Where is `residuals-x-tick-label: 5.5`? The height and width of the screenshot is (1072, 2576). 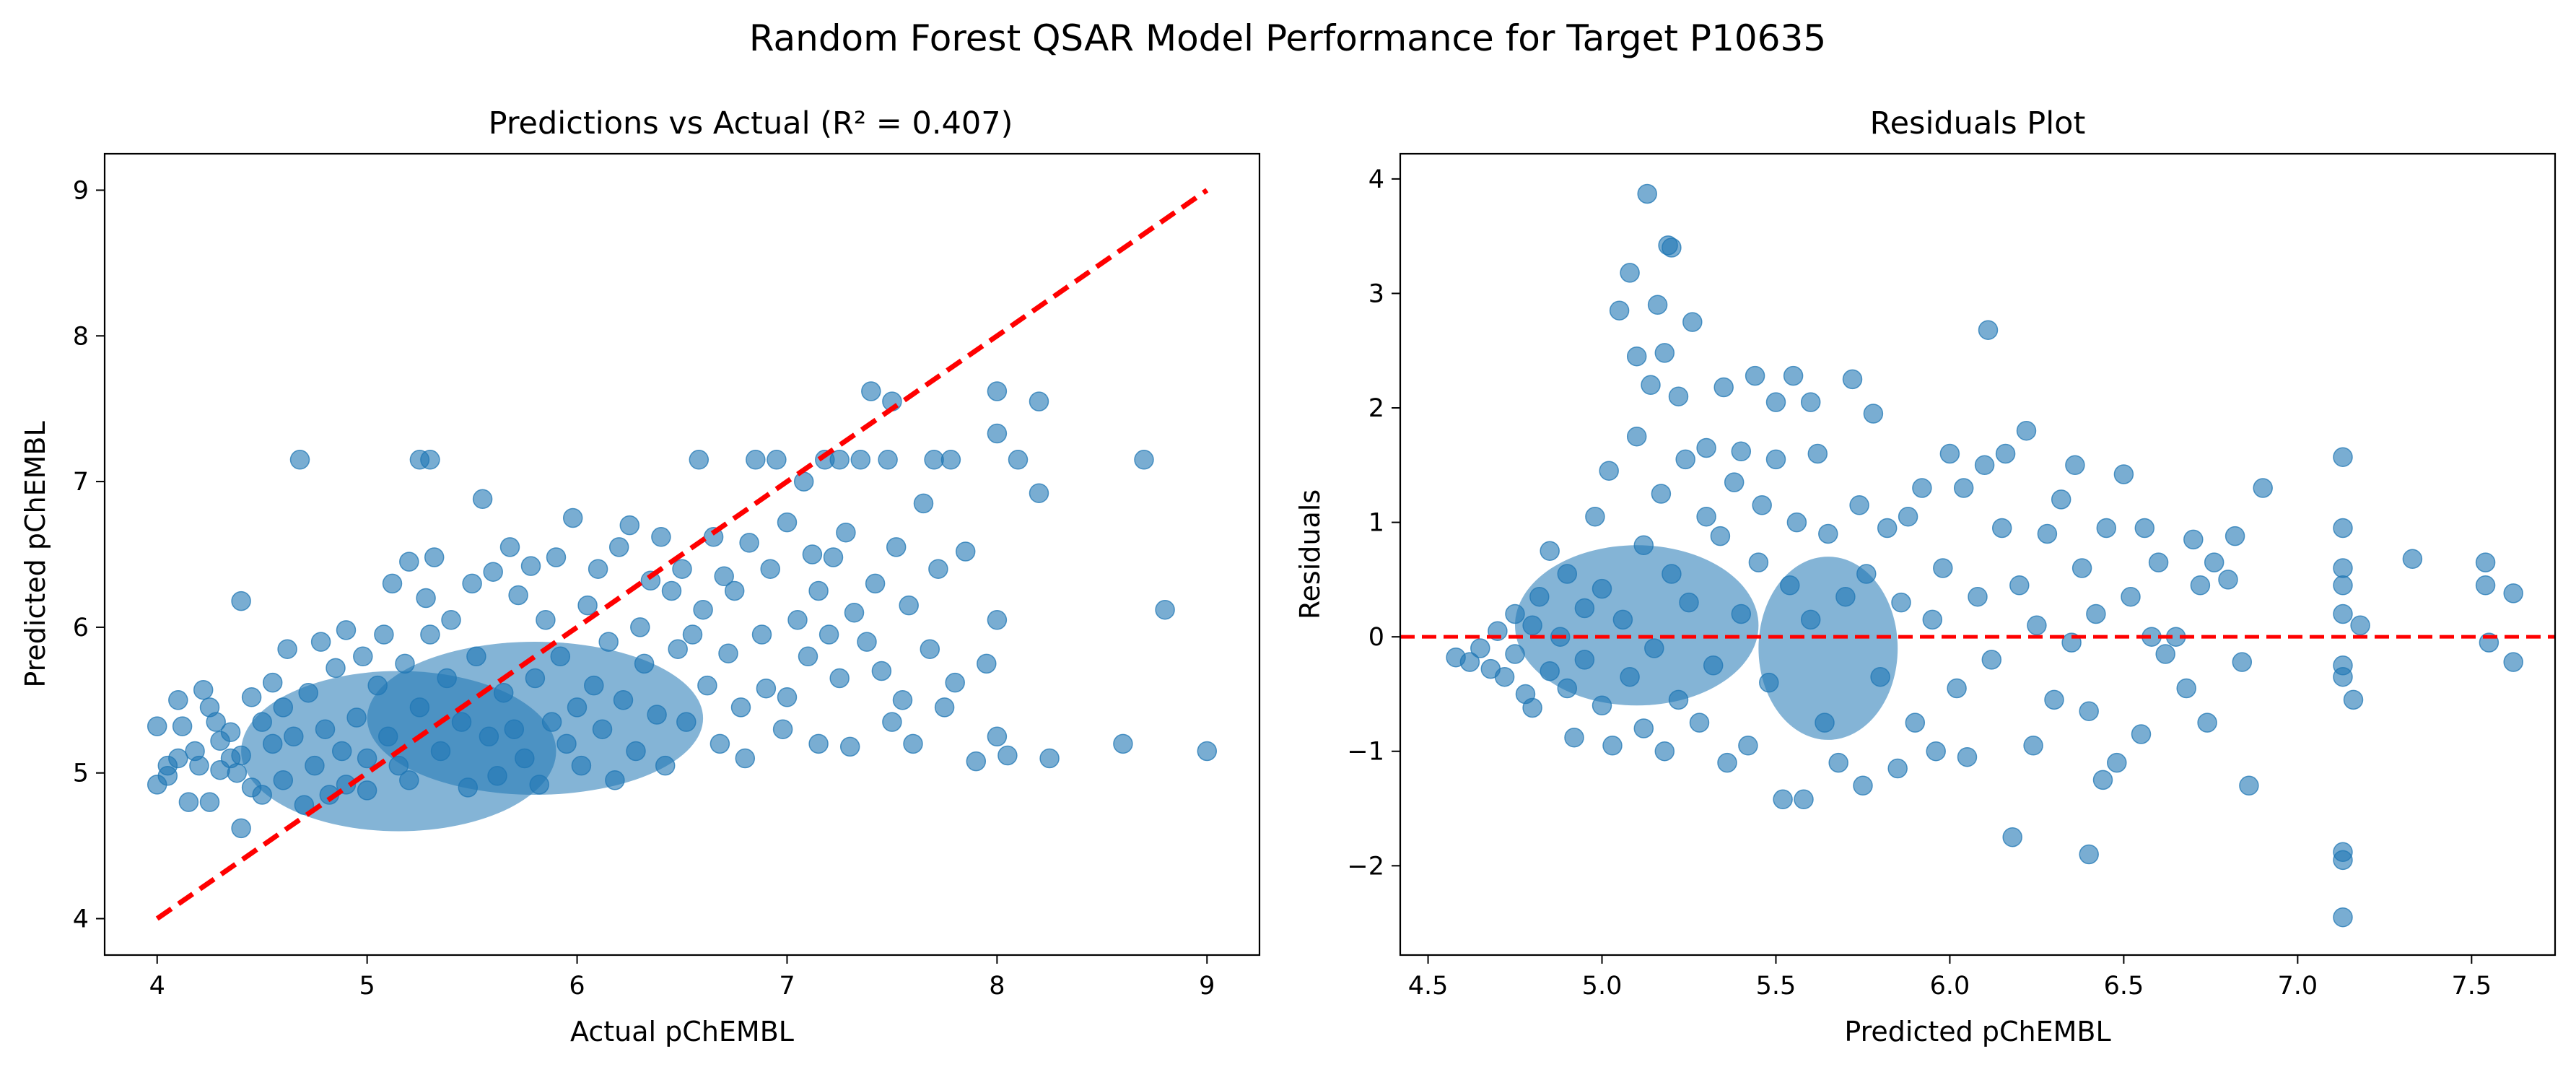
residuals-x-tick-label: 5.5 is located at coordinates (1776, 986).